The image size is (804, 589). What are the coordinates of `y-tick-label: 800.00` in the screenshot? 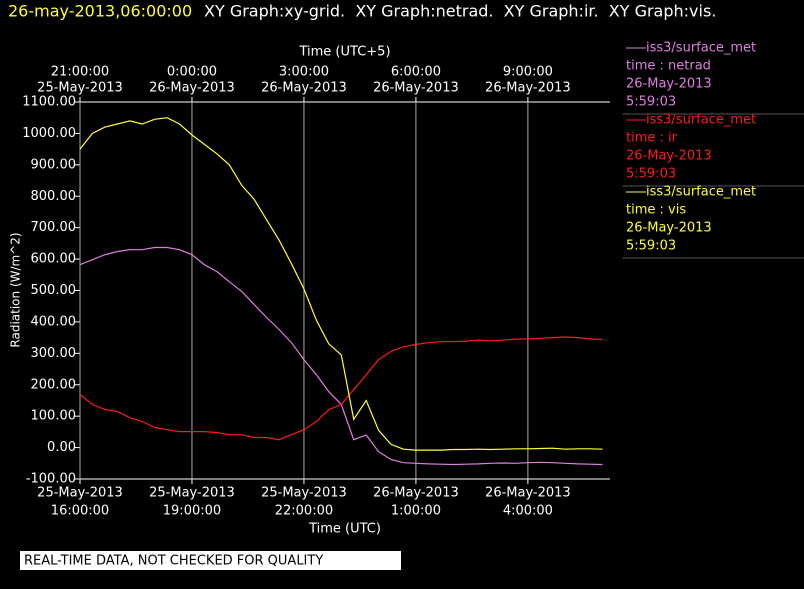 It's located at (54, 196).